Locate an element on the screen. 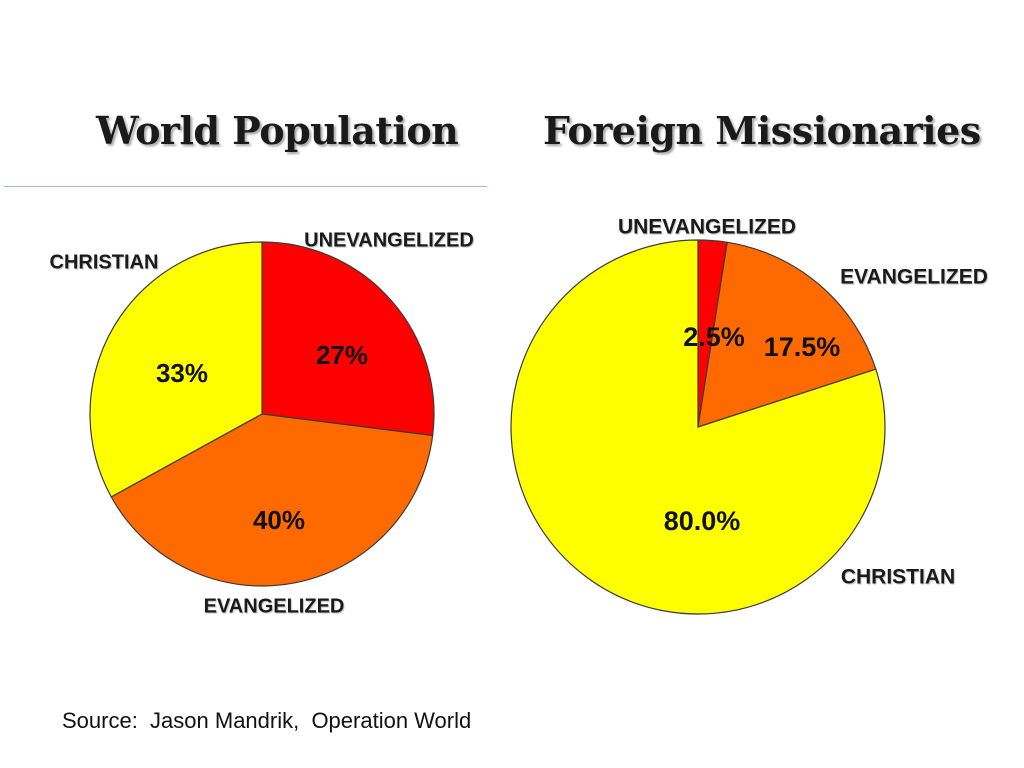 The image size is (1024, 768). world-population-percent-label-christian: 33% is located at coordinates (182, 373).